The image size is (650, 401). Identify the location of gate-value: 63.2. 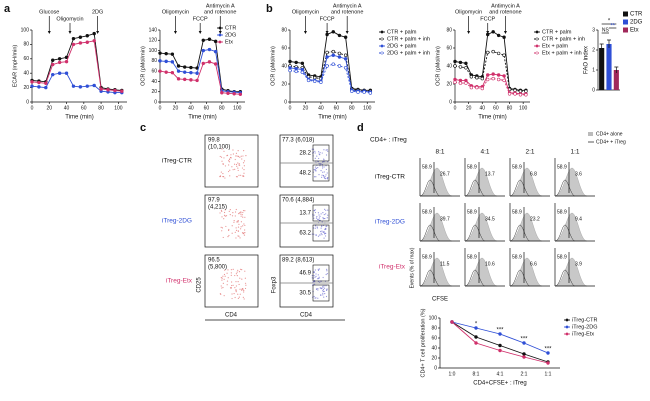
(305, 234).